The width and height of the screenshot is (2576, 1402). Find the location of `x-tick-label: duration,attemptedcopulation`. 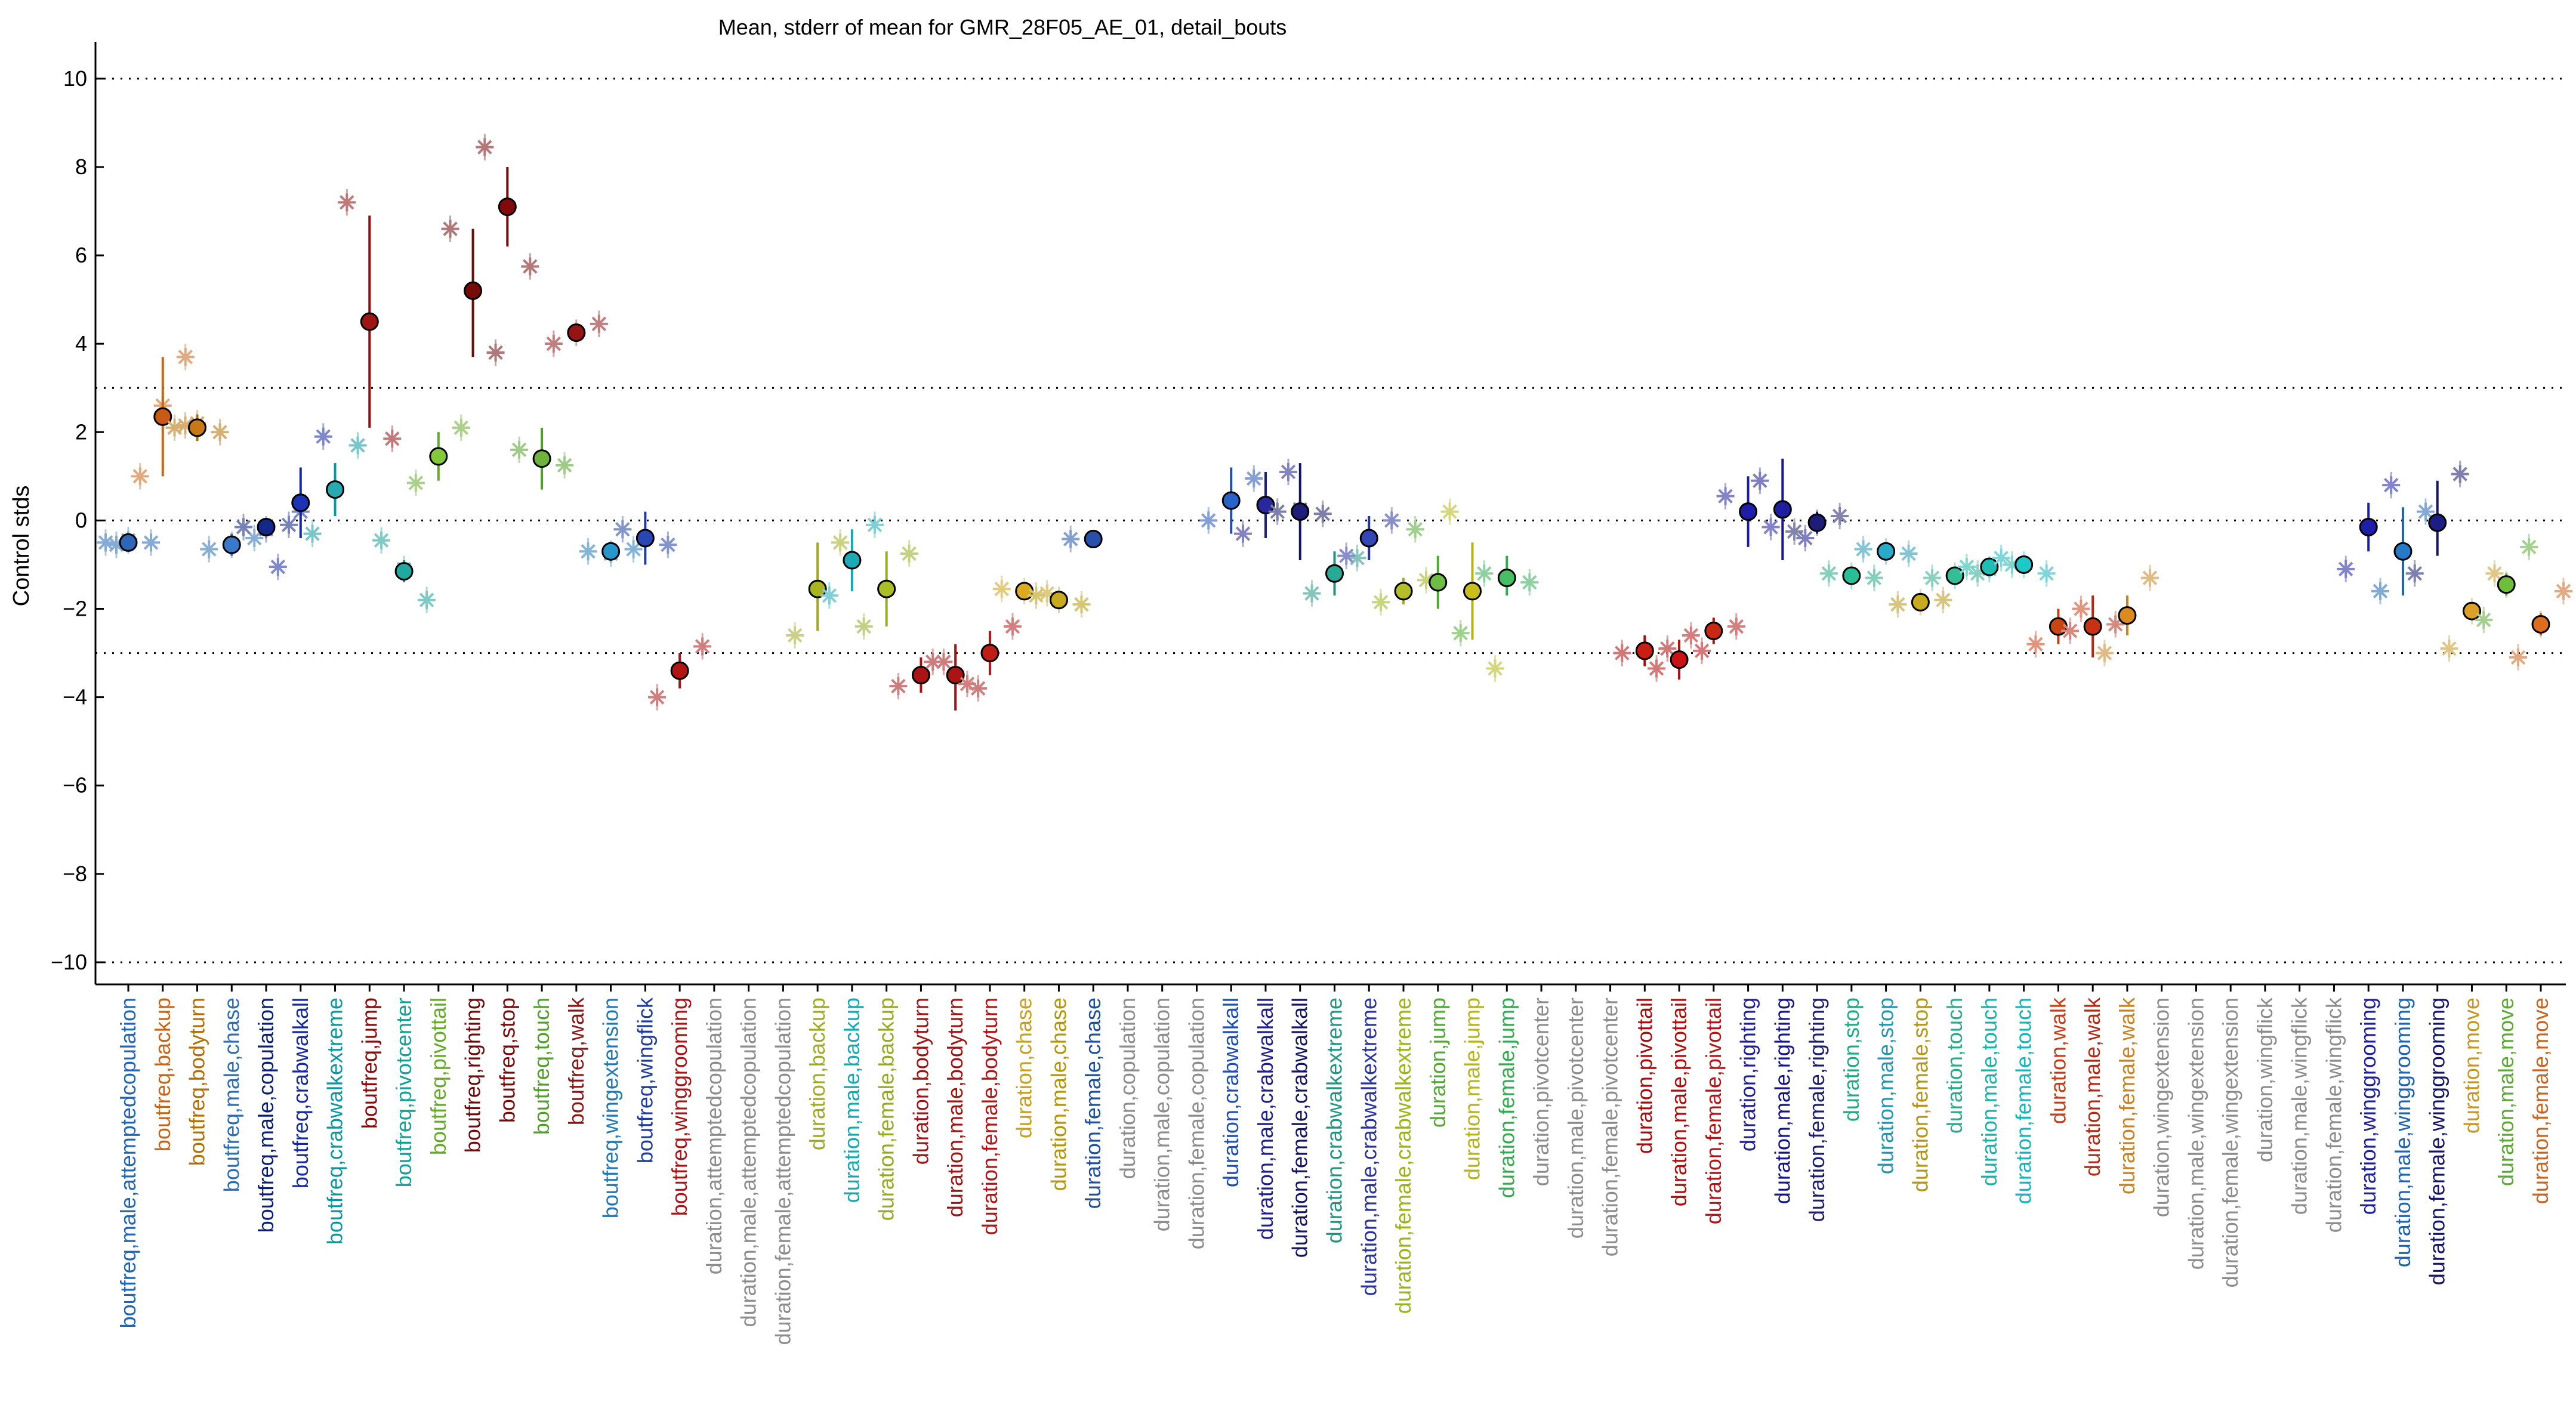

x-tick-label: duration,attemptedcopulation is located at coordinates (714, 1136).